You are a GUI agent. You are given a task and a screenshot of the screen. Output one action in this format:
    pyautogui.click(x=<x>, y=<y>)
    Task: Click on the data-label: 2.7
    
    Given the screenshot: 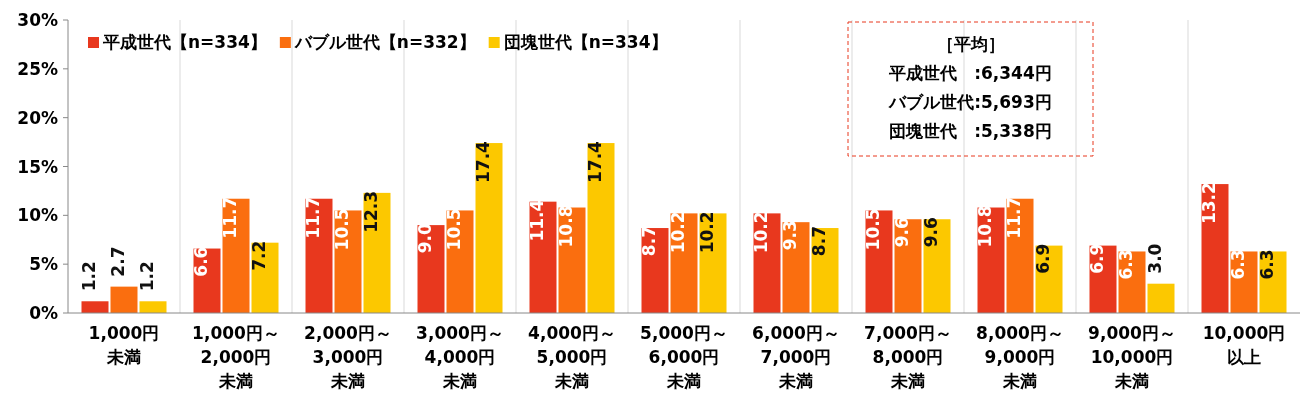 What is the action you would take?
    pyautogui.click(x=118, y=261)
    